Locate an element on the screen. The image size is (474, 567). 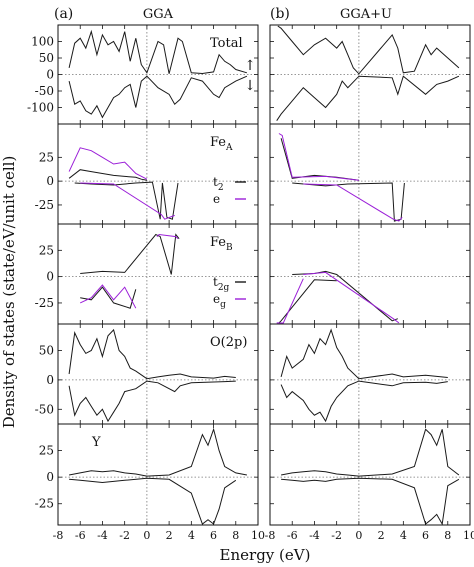
series-eg-up-feB-ggau is located at coordinates (351, 297).